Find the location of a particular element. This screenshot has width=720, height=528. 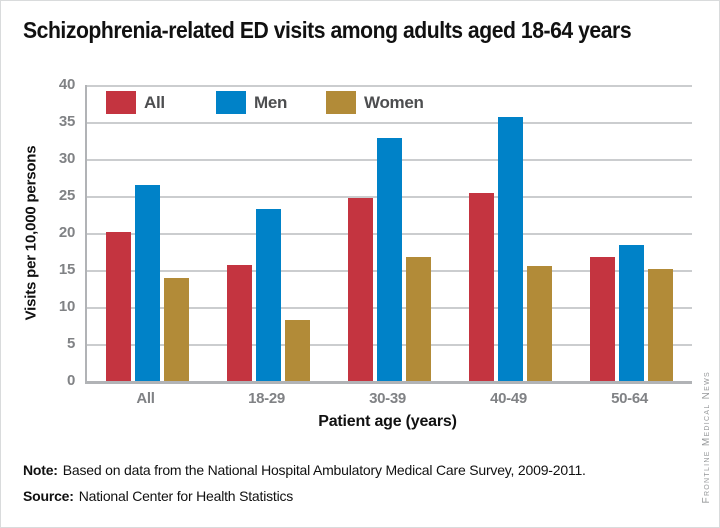

y-tick-label-15: 15 is located at coordinates (66, 269).